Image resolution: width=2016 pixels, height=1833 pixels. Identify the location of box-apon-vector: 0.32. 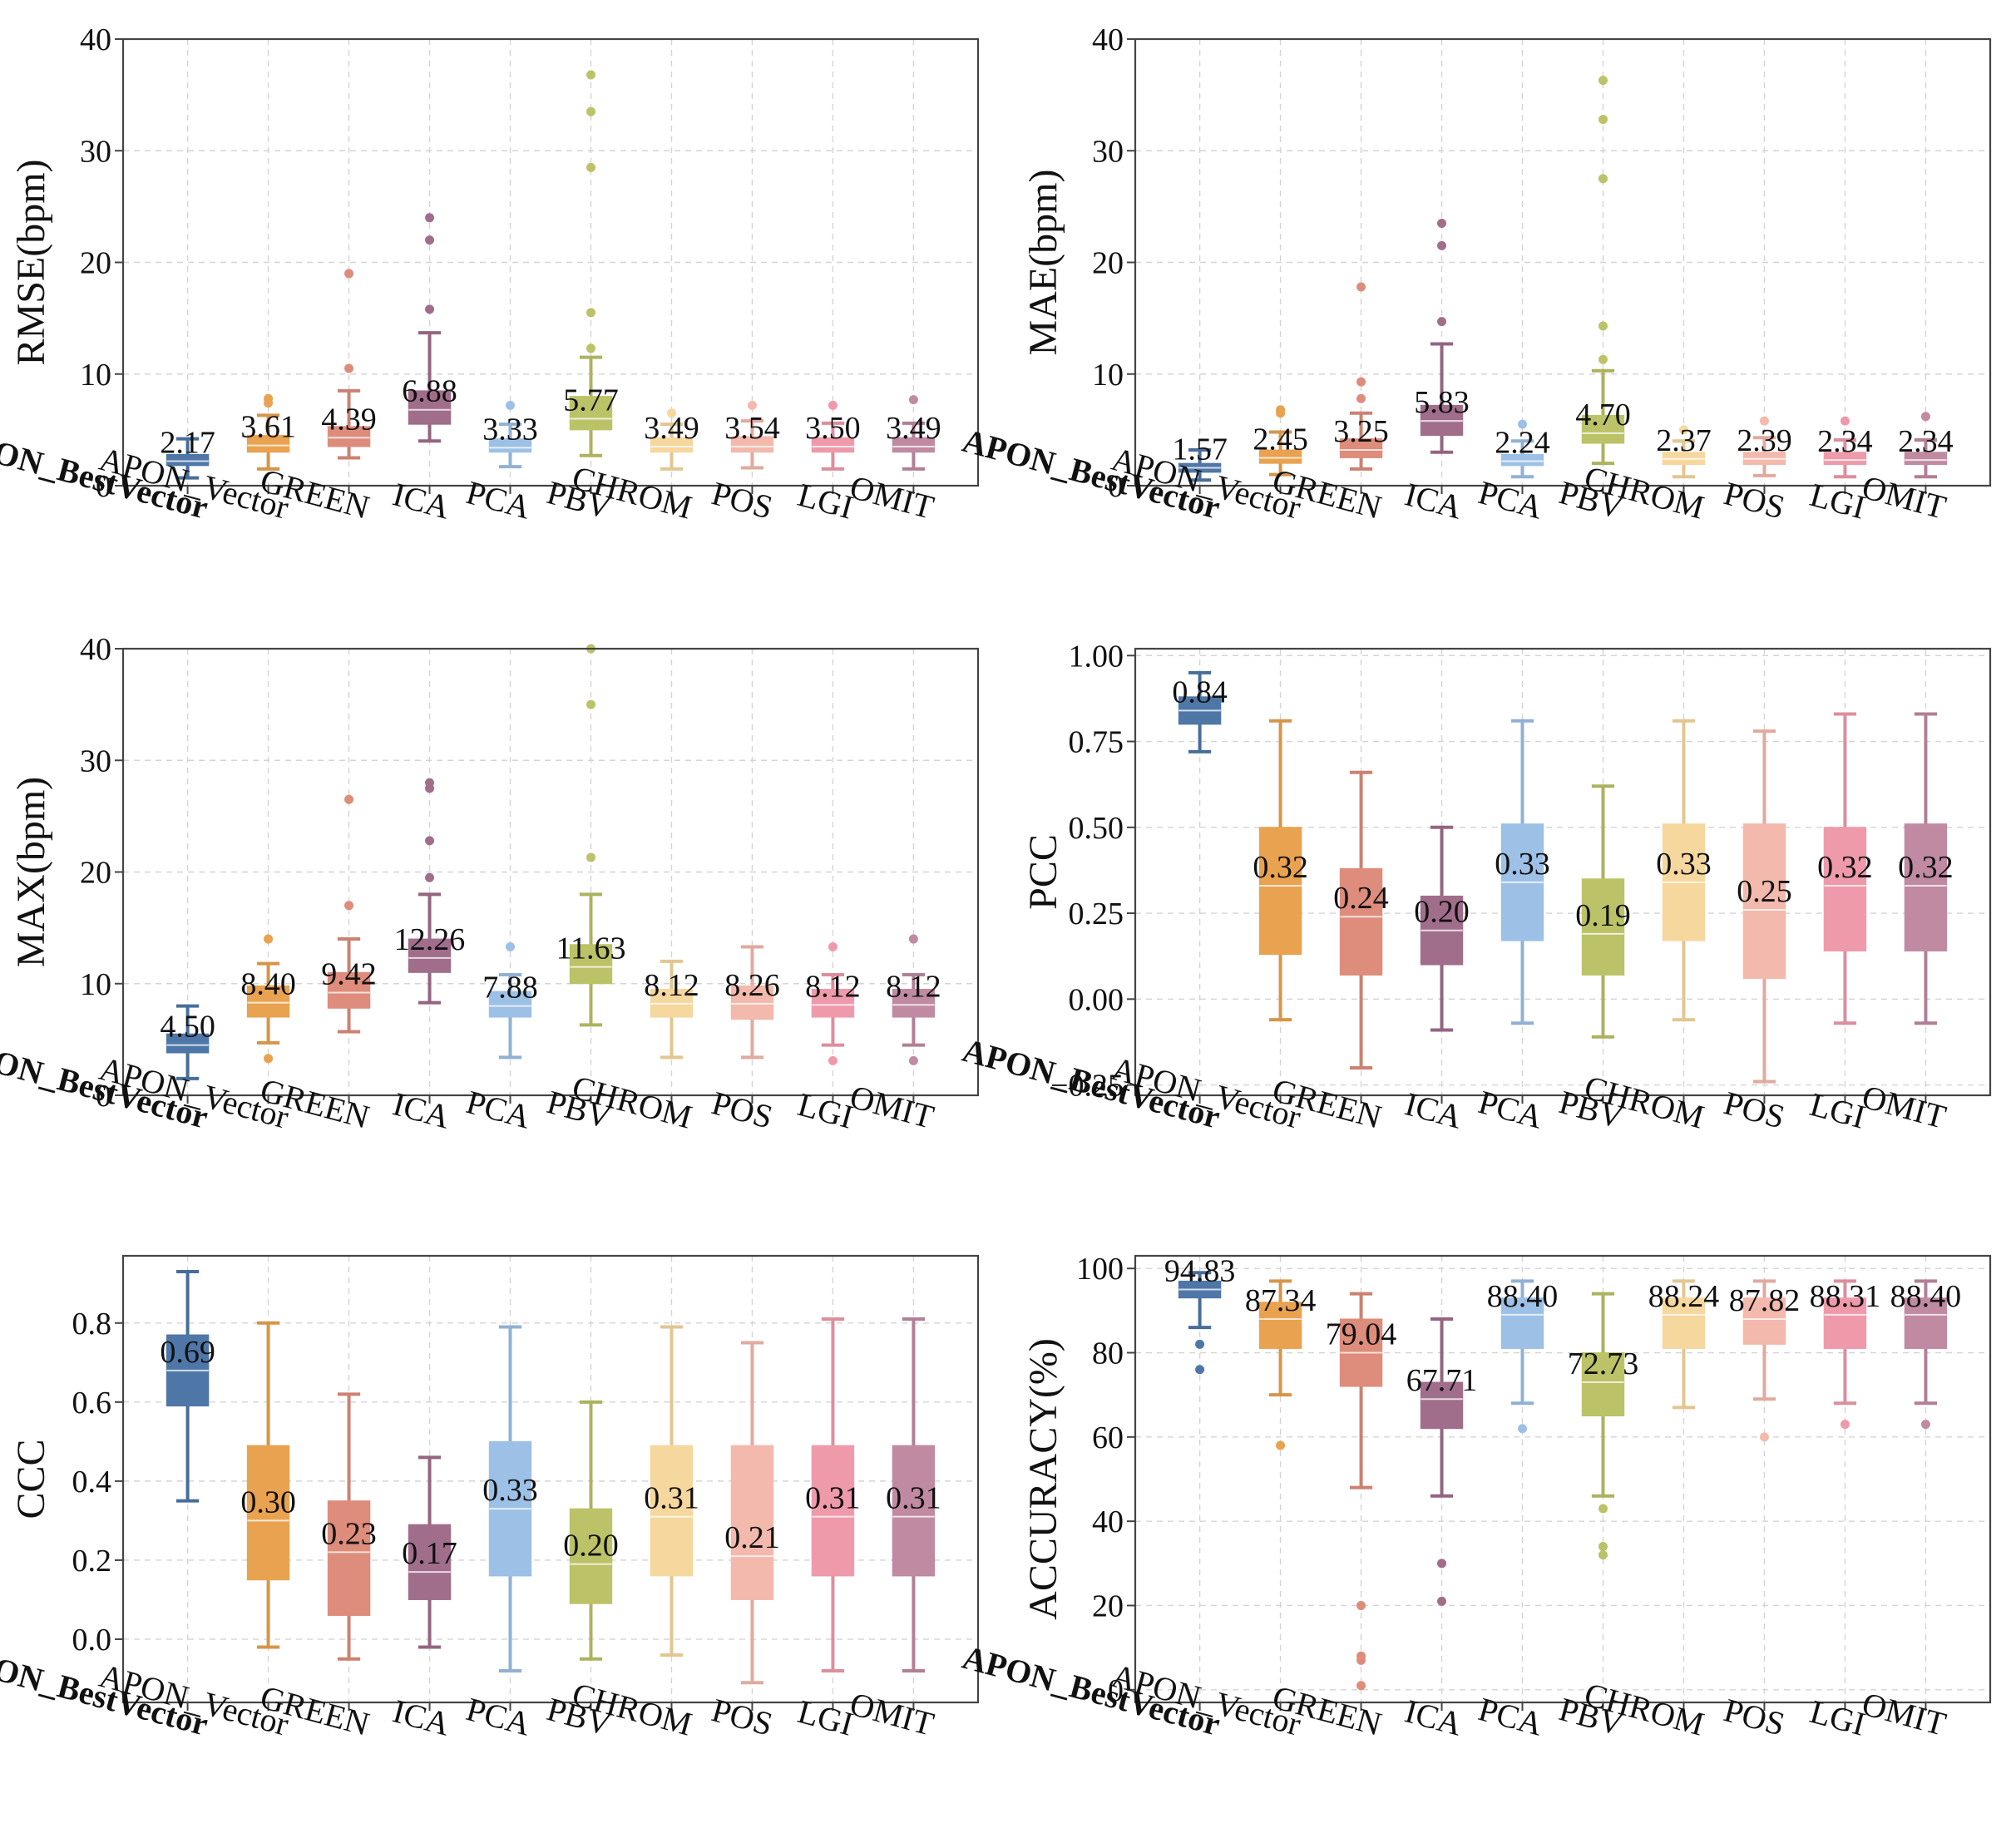
(1280, 870).